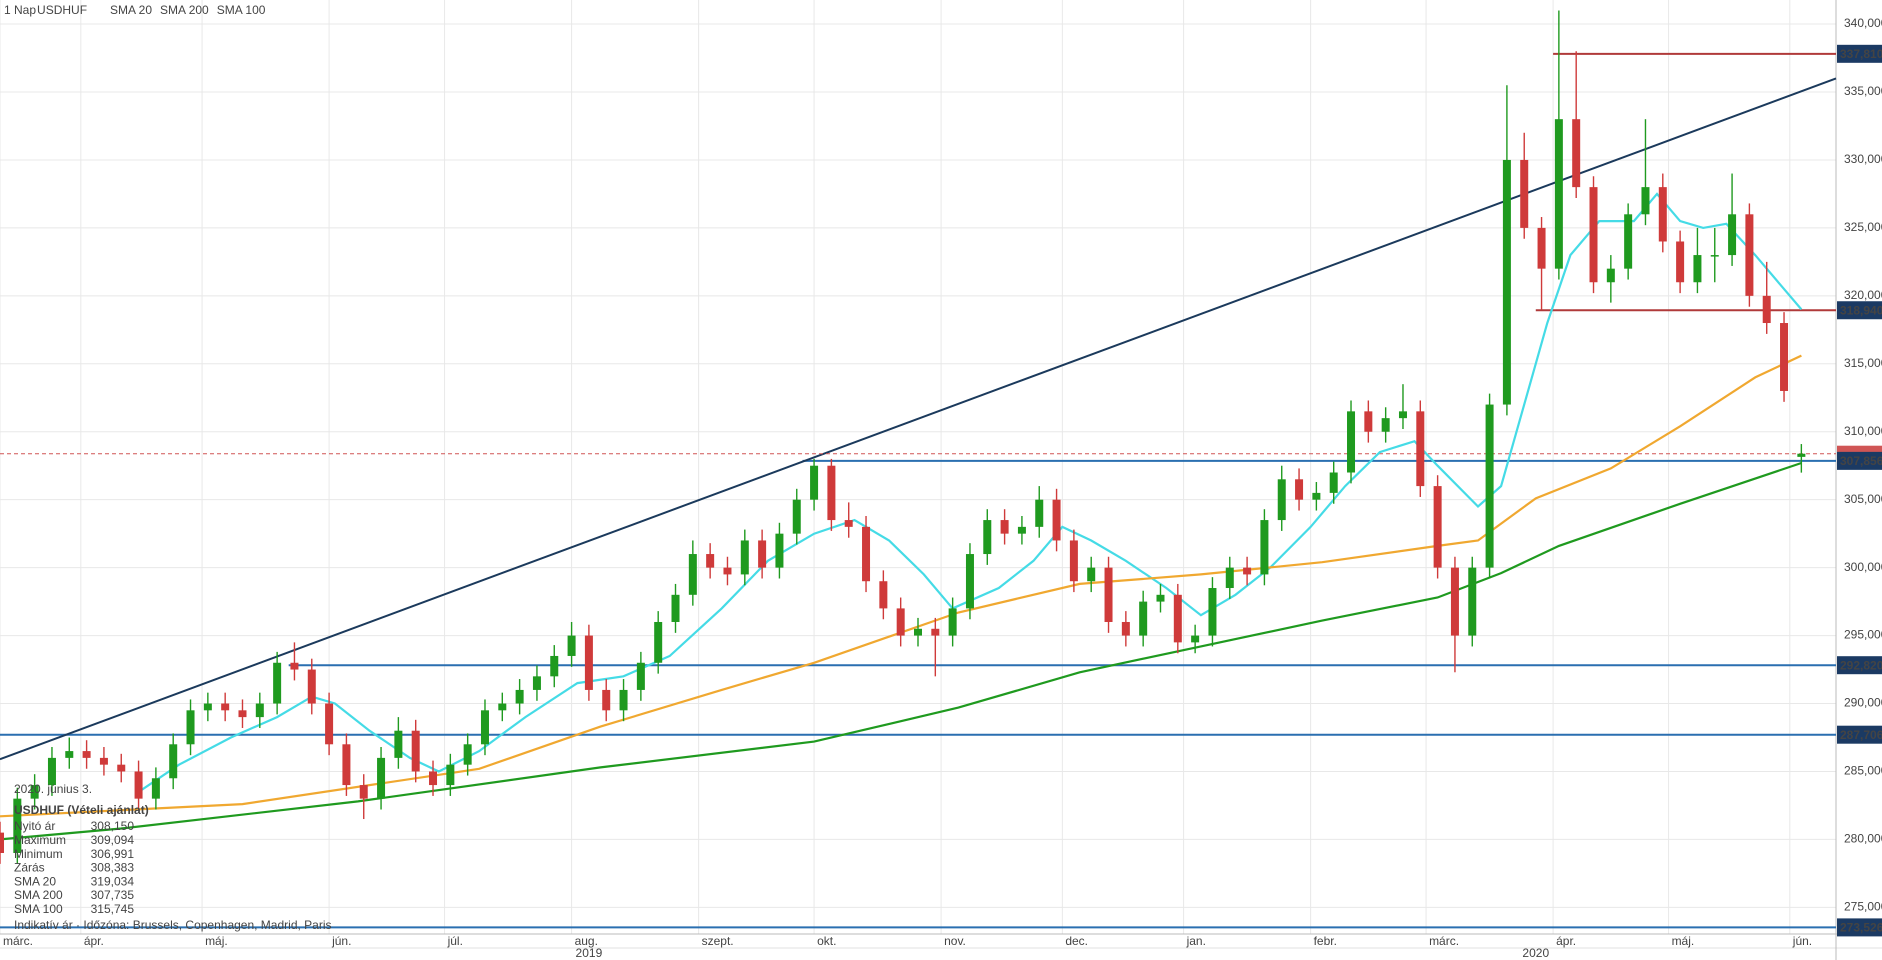  I want to click on year-label: 2019, so click(589, 953).